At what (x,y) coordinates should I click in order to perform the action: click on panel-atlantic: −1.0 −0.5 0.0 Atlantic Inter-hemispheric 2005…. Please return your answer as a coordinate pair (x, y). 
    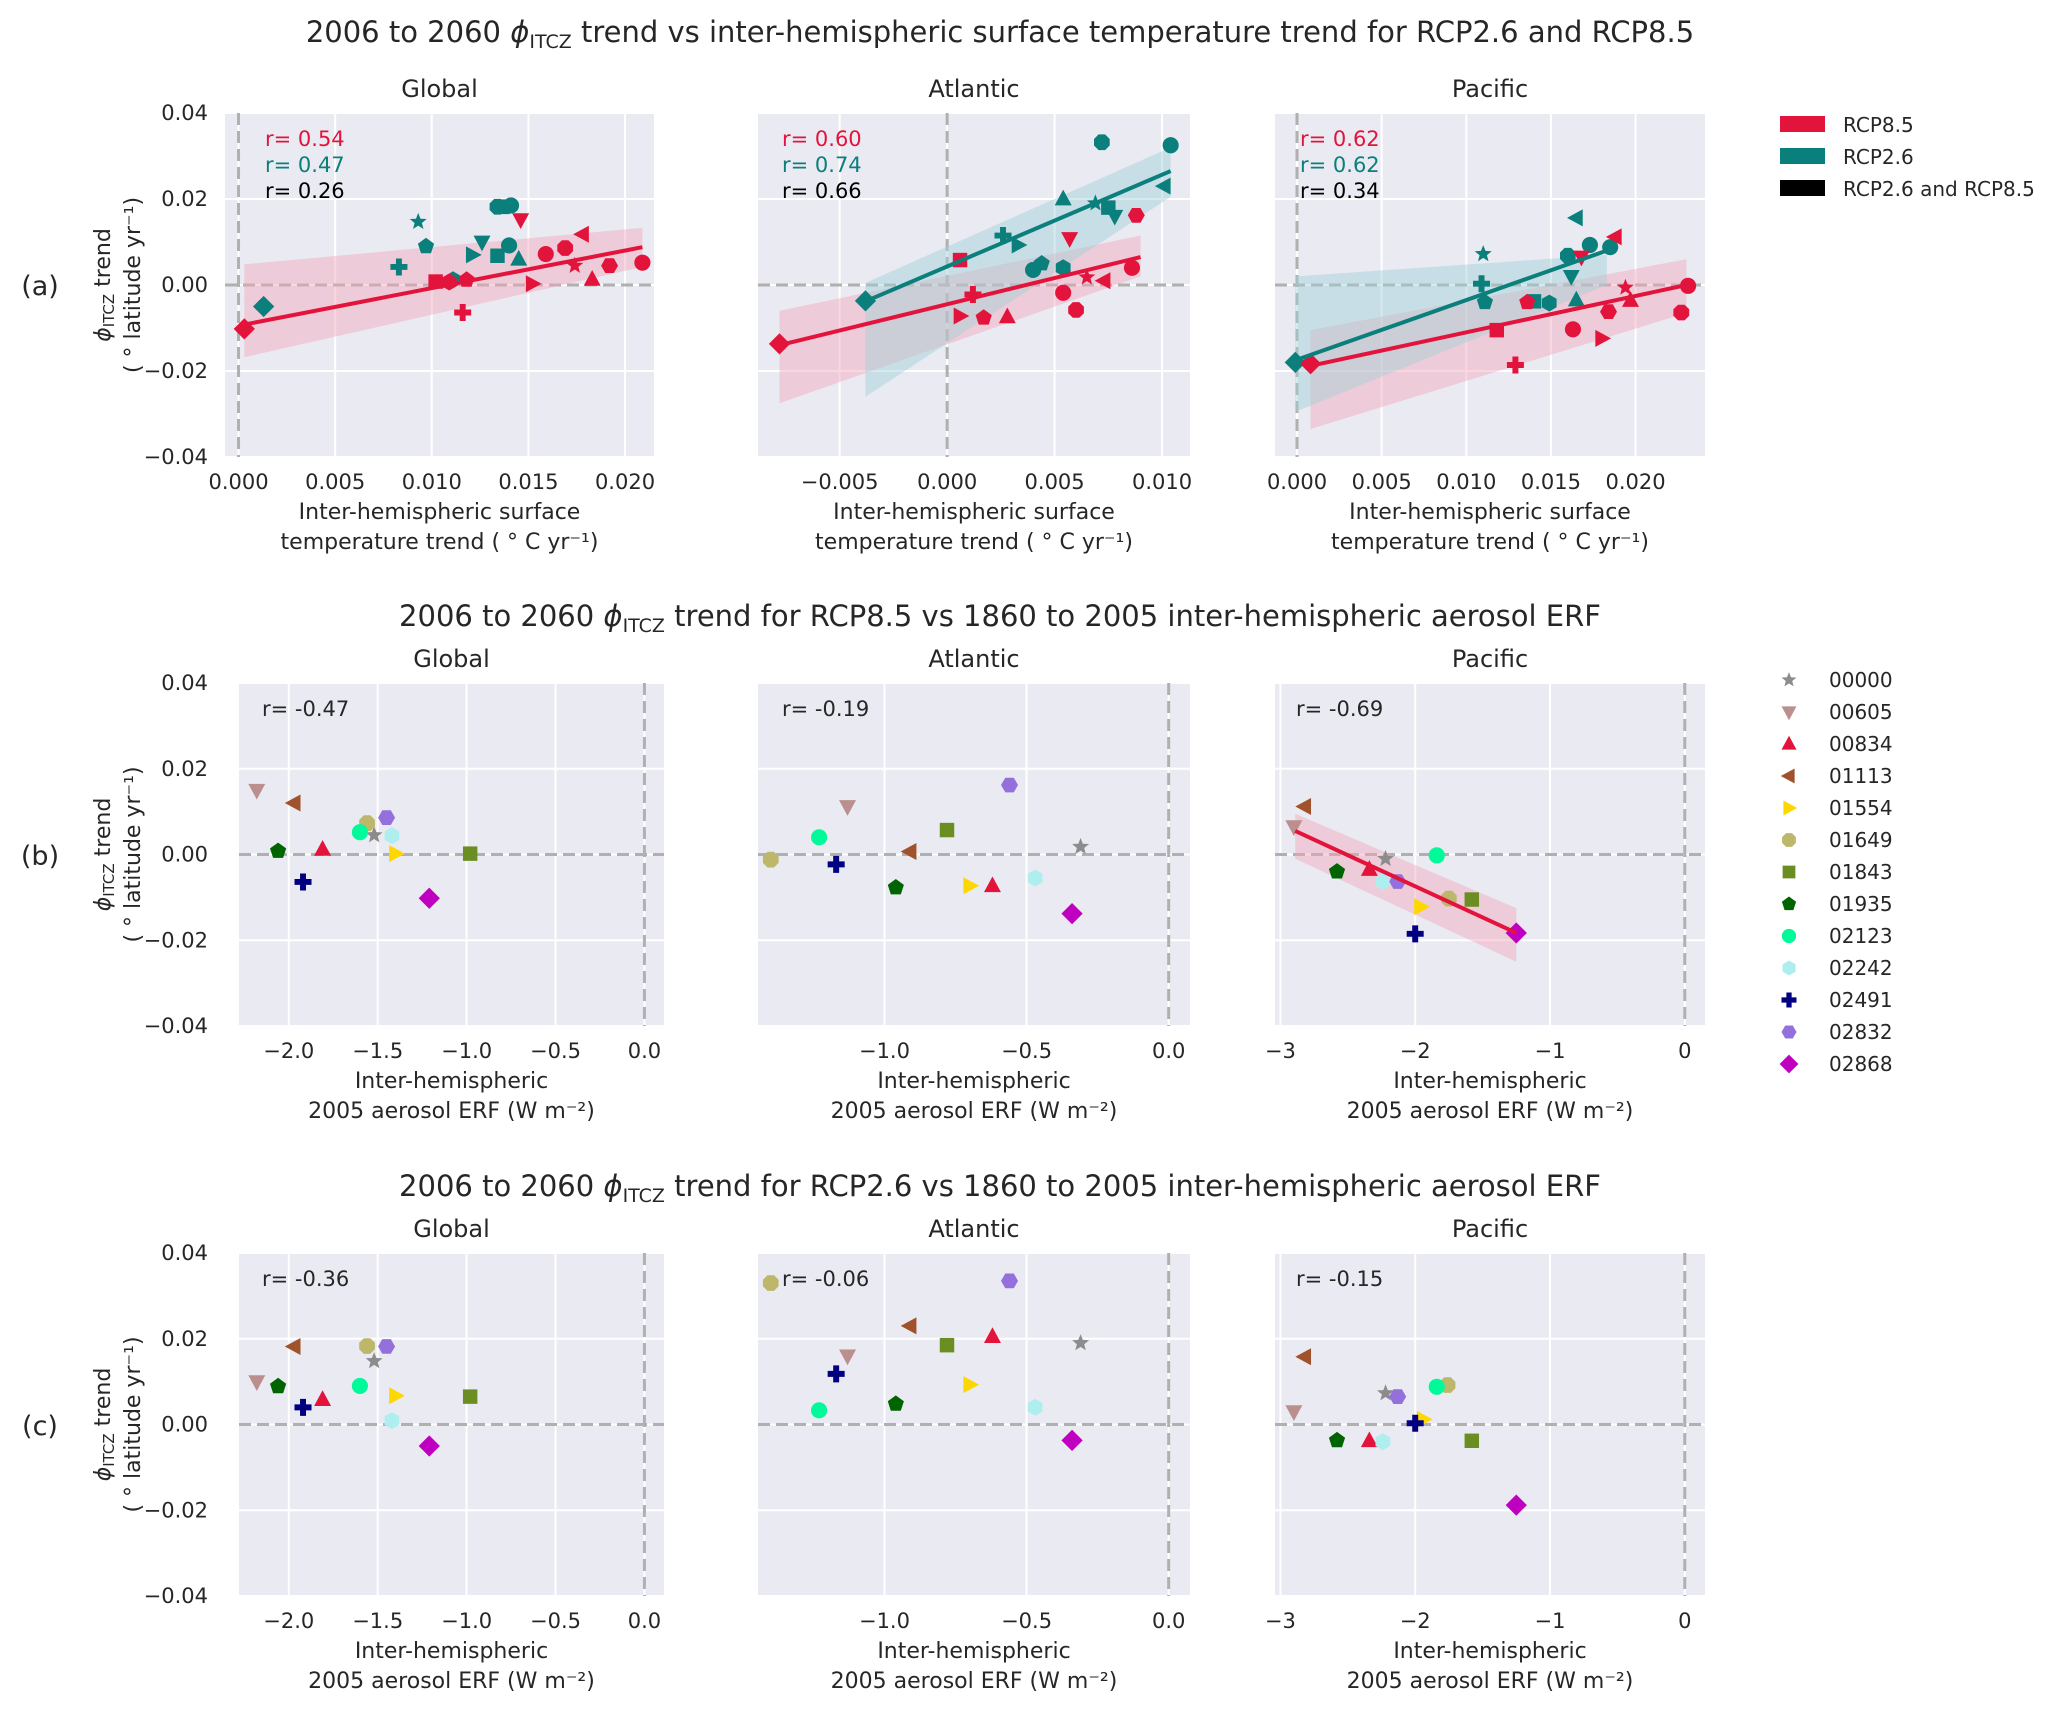
    Looking at the image, I should click on (974, 884).